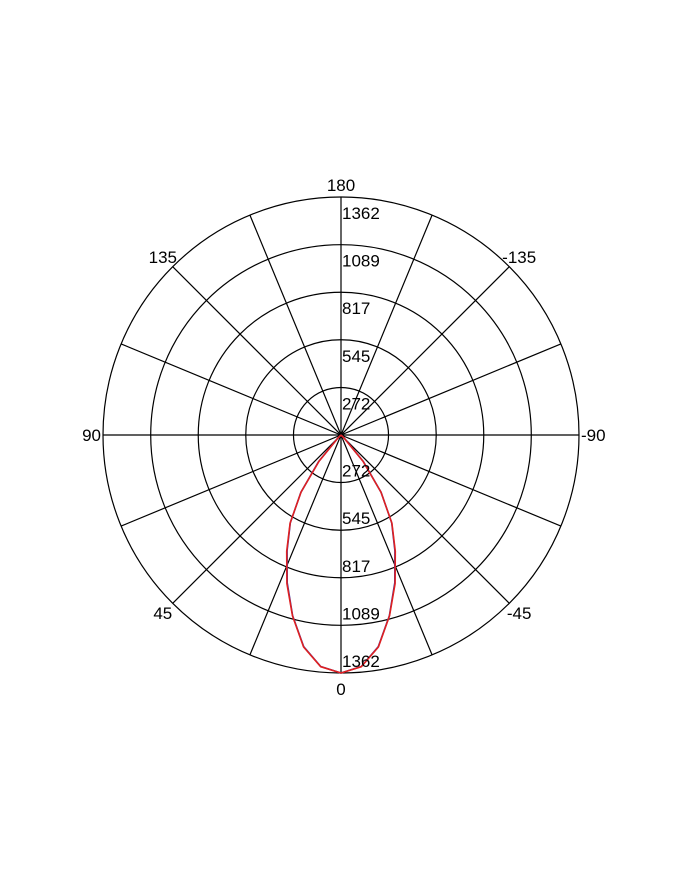  What do you see at coordinates (593, 435) in the screenshot?
I see `angle-label: -90` at bounding box center [593, 435].